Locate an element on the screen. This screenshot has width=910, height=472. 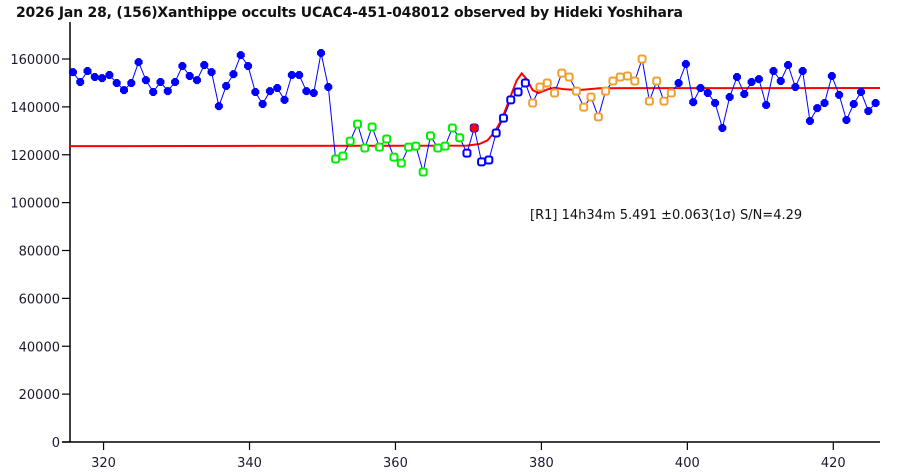
x-tick-label: 400 is located at coordinates (687, 463).